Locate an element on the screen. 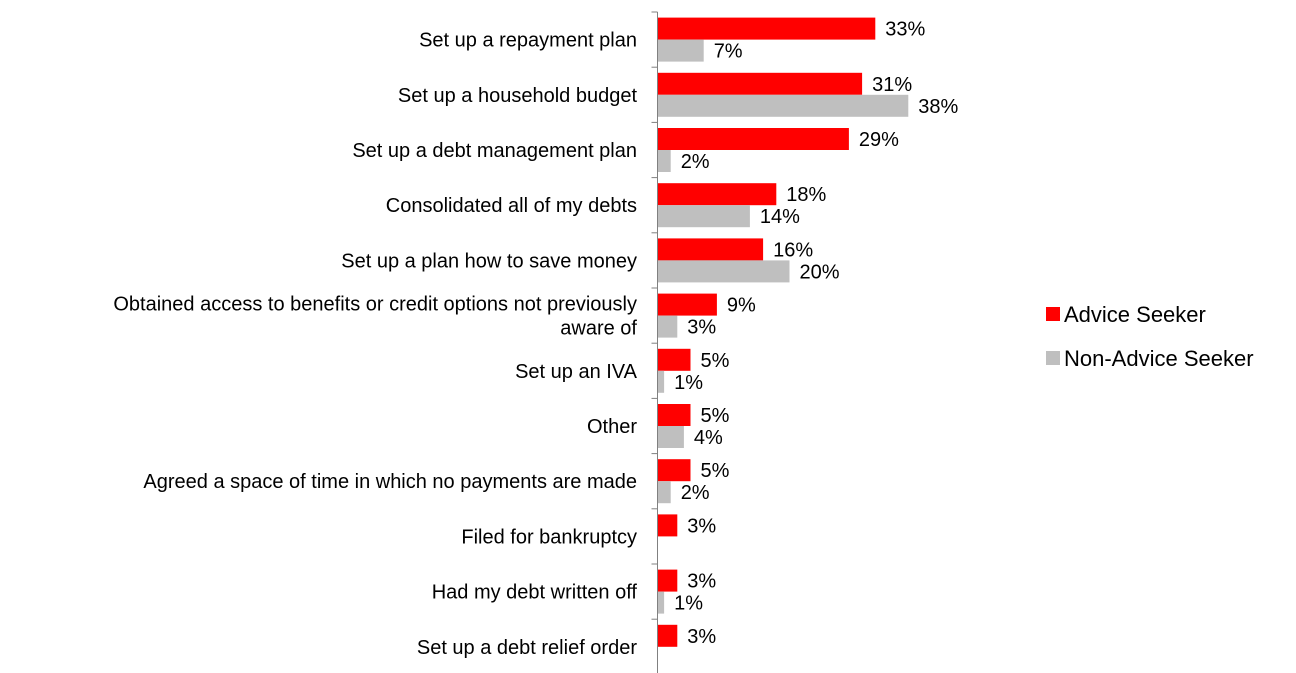  advice-seeker-value-label: 18% is located at coordinates (806, 195).